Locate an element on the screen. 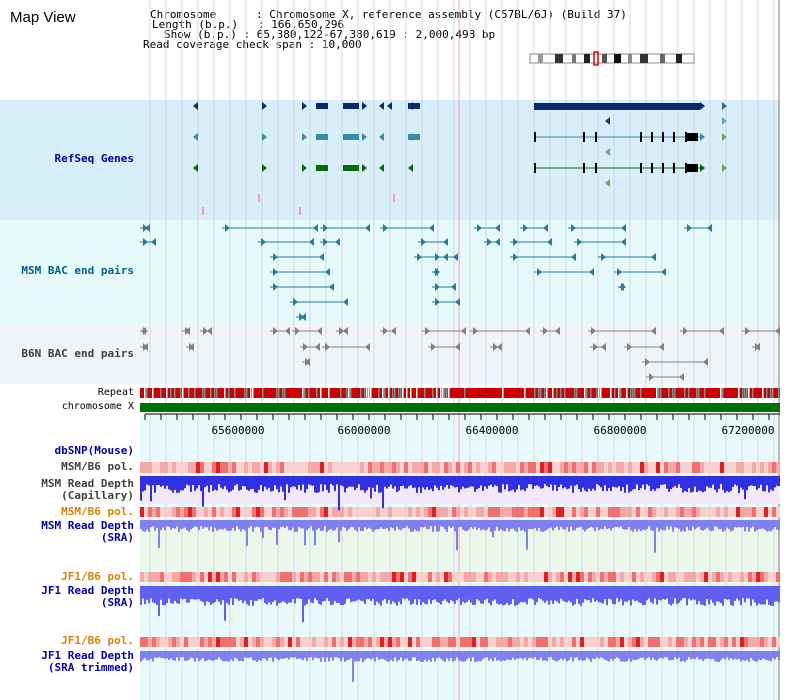 The image size is (800, 700). jf1-pol-track-label-1: JF1/B6 pol. is located at coordinates (97, 576).